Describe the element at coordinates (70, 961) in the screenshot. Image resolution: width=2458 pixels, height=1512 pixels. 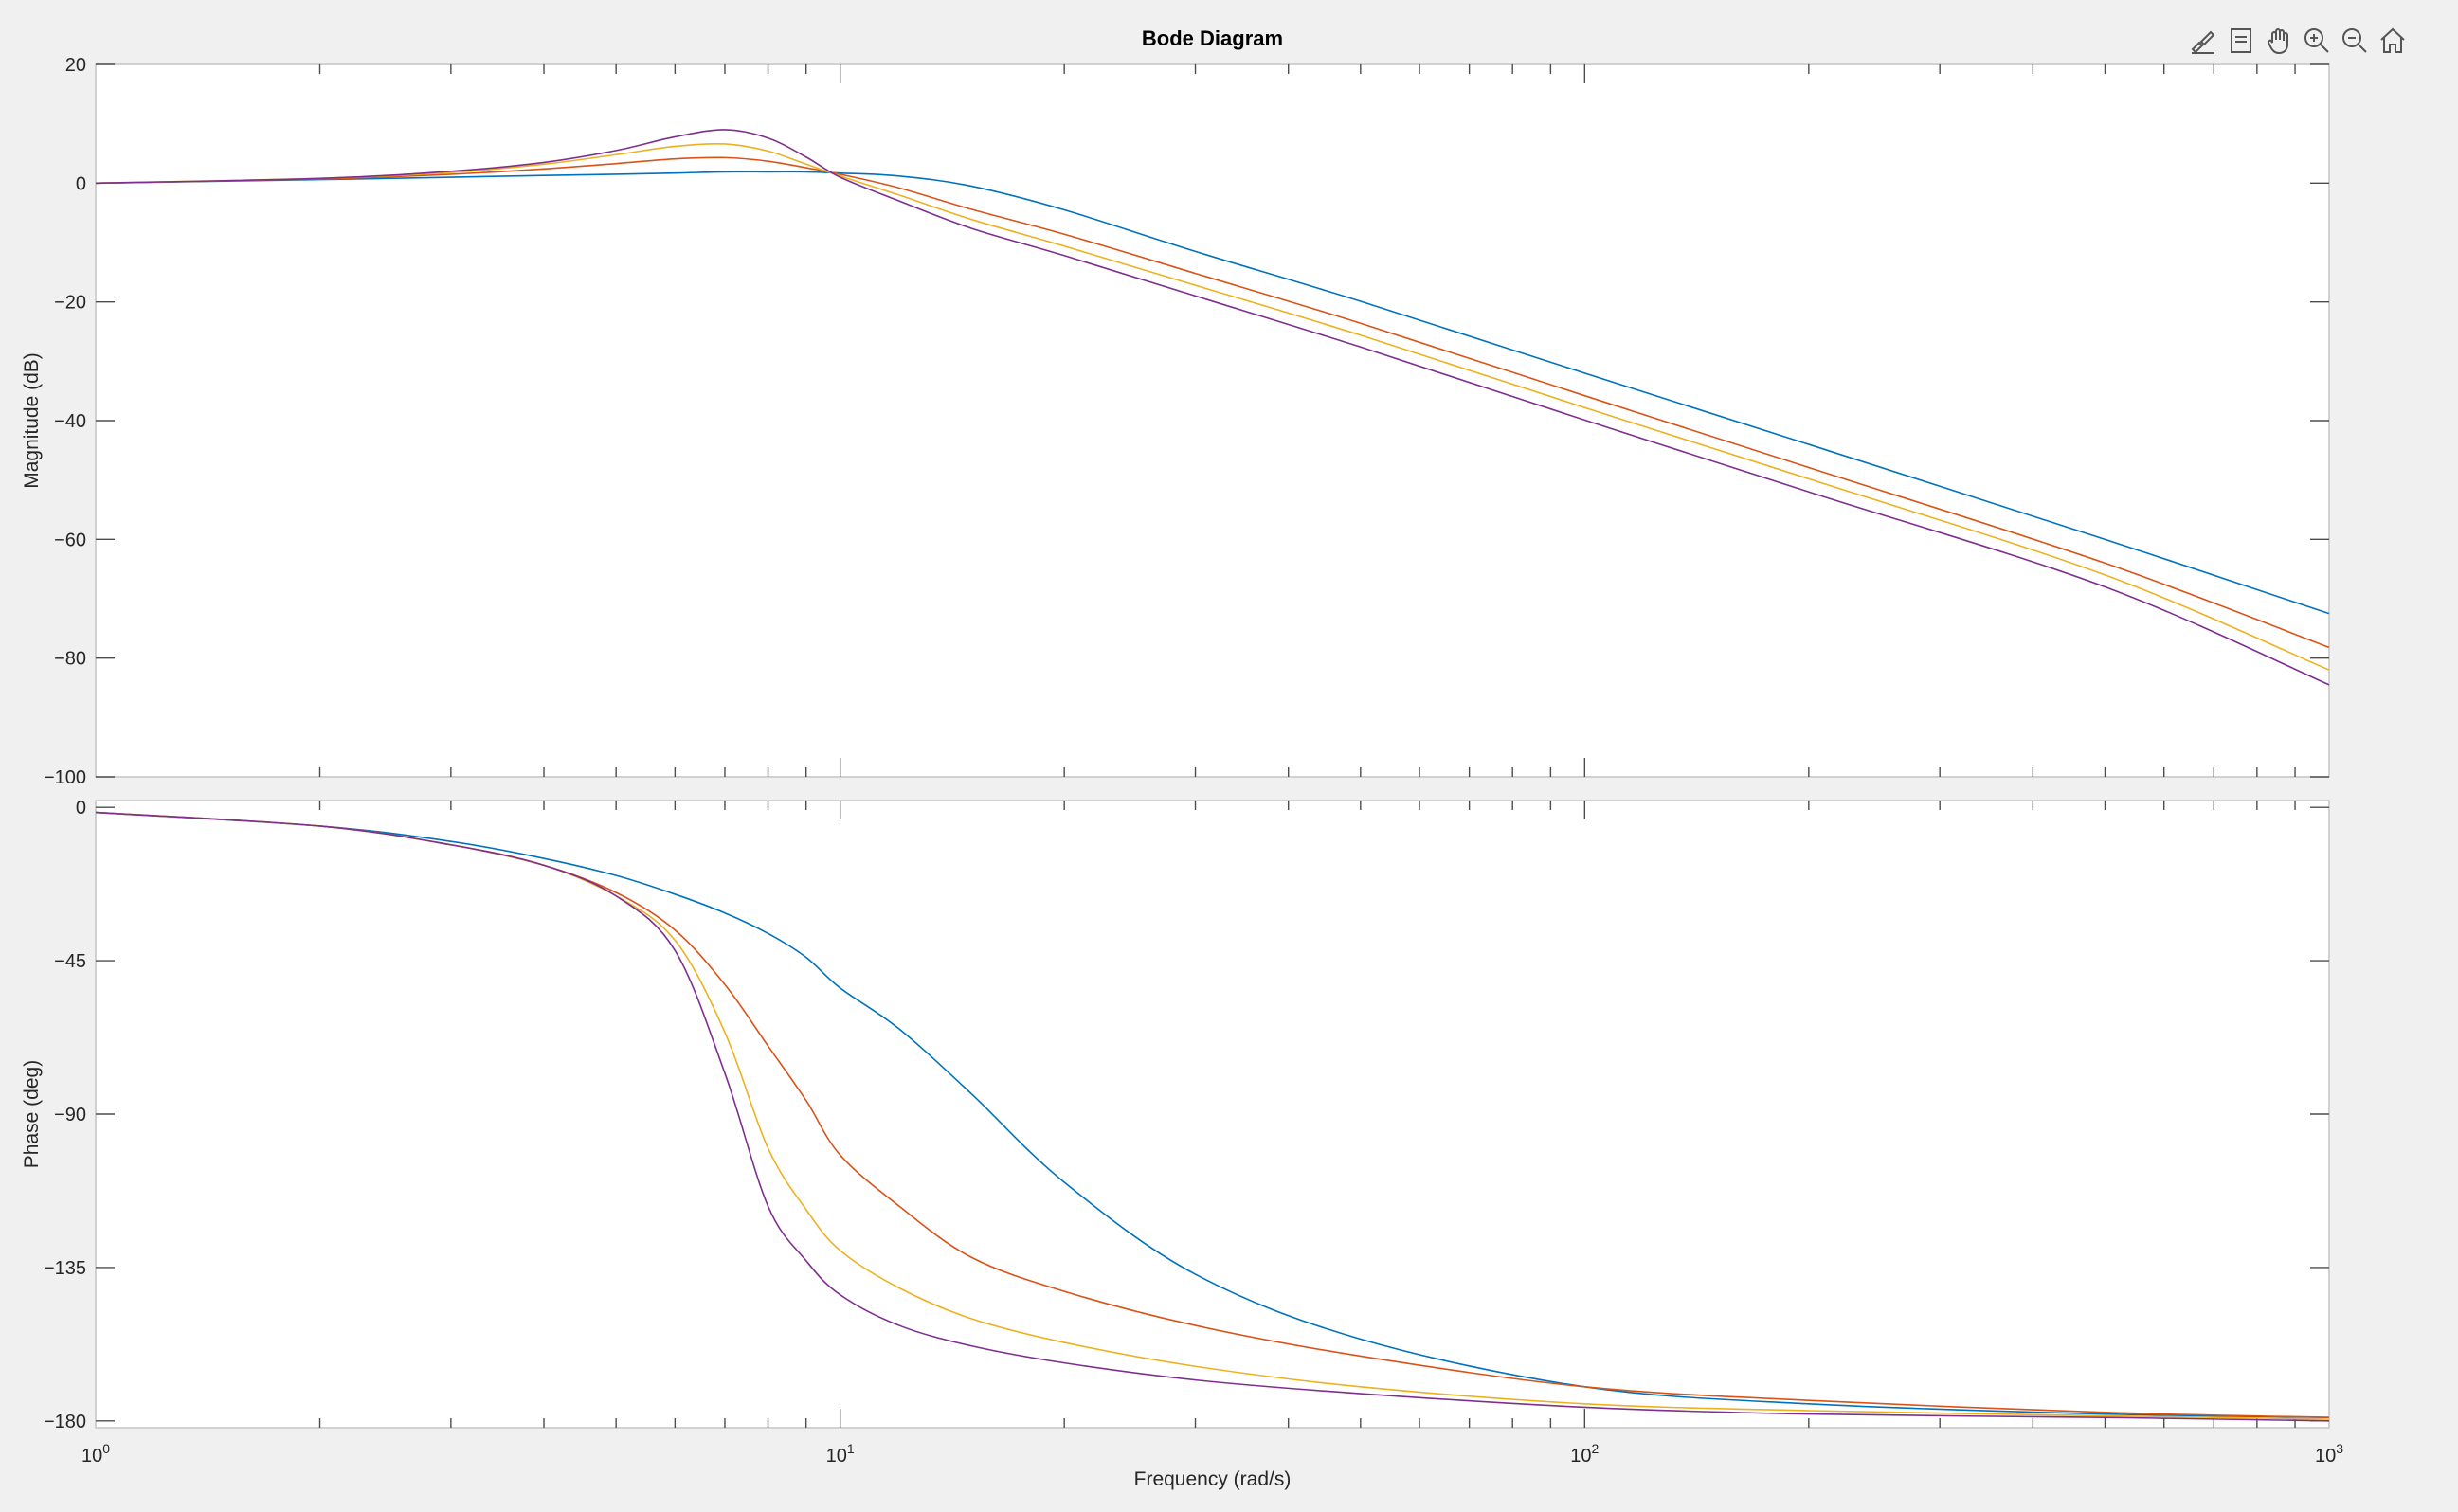
I see `y-tick-label: −45` at that location.